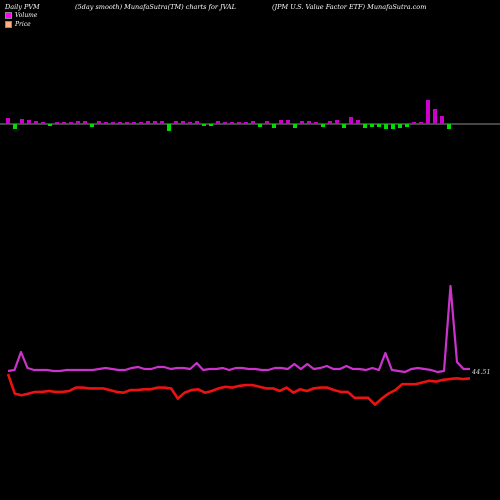 The width and height of the screenshot is (500, 500). What do you see at coordinates (8, 24) in the screenshot?
I see `legend-price-swatch` at bounding box center [8, 24].